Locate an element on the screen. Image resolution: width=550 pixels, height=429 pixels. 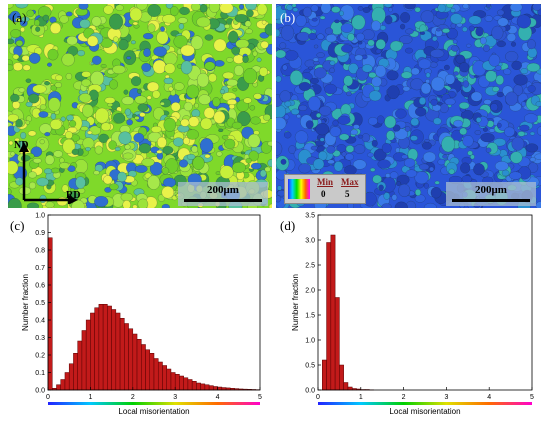
x-tick-label: 4 is located at coordinates (489, 397).